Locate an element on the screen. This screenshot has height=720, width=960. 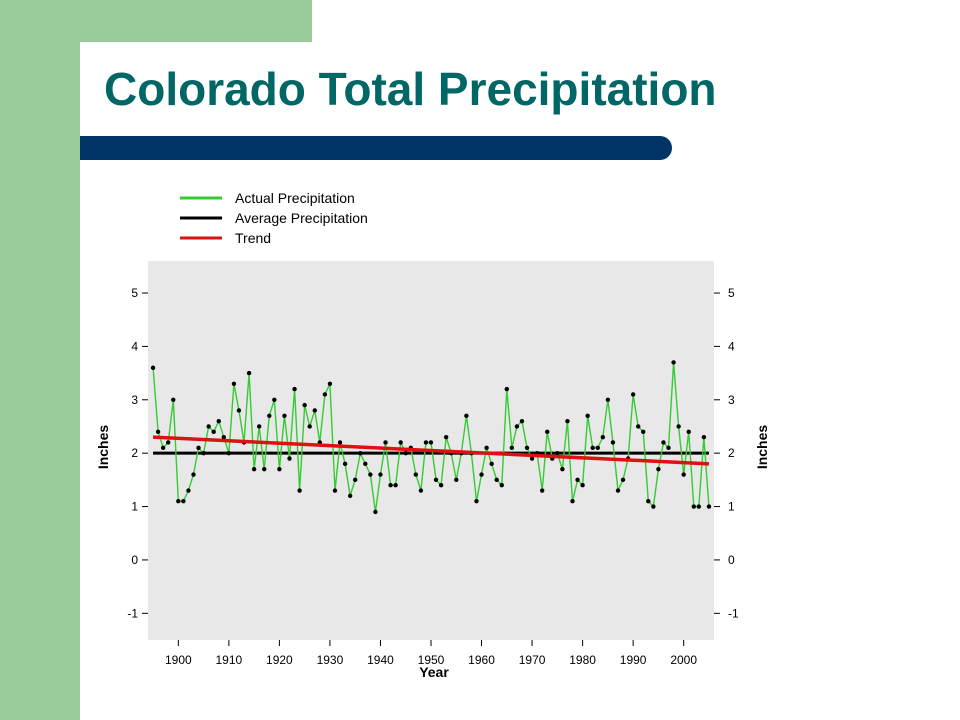
y-tick-label-left: 4 is located at coordinates (134, 346).